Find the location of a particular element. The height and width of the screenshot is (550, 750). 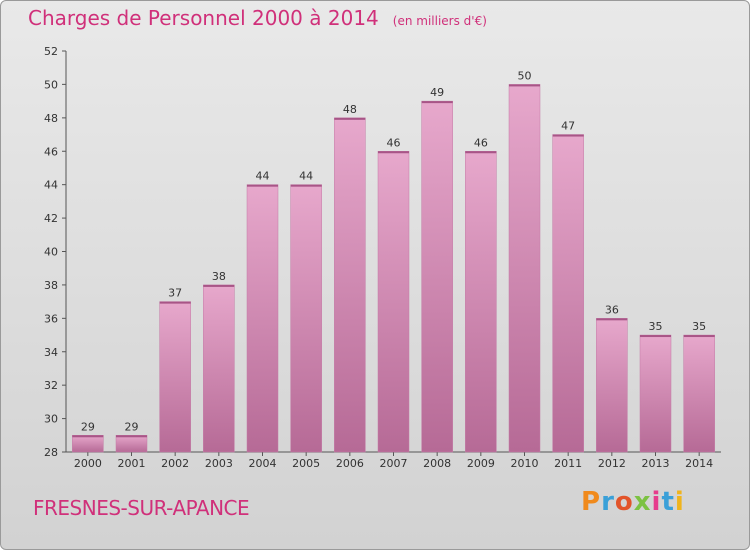

value-label: 50 is located at coordinates (525, 75).